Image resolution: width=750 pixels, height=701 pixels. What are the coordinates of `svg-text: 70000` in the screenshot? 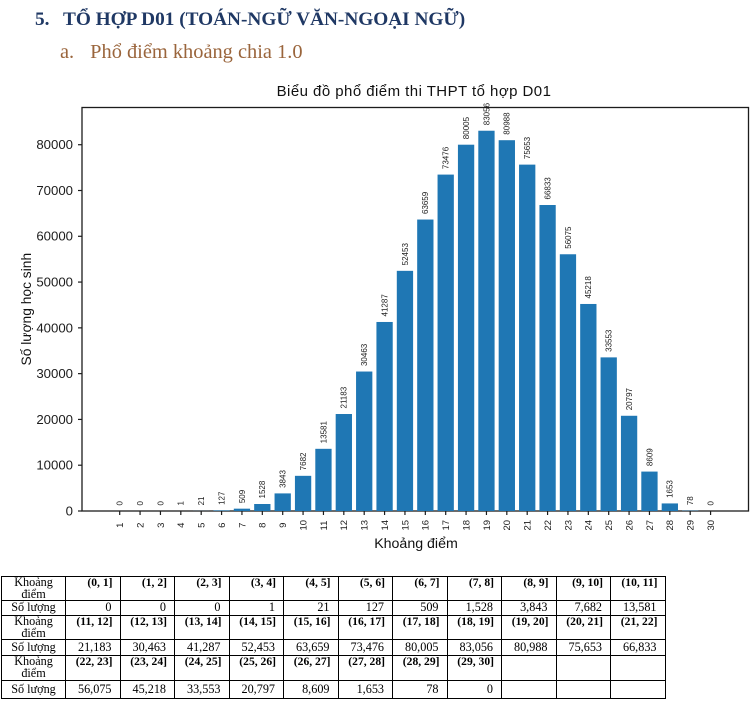 It's located at (54, 190).